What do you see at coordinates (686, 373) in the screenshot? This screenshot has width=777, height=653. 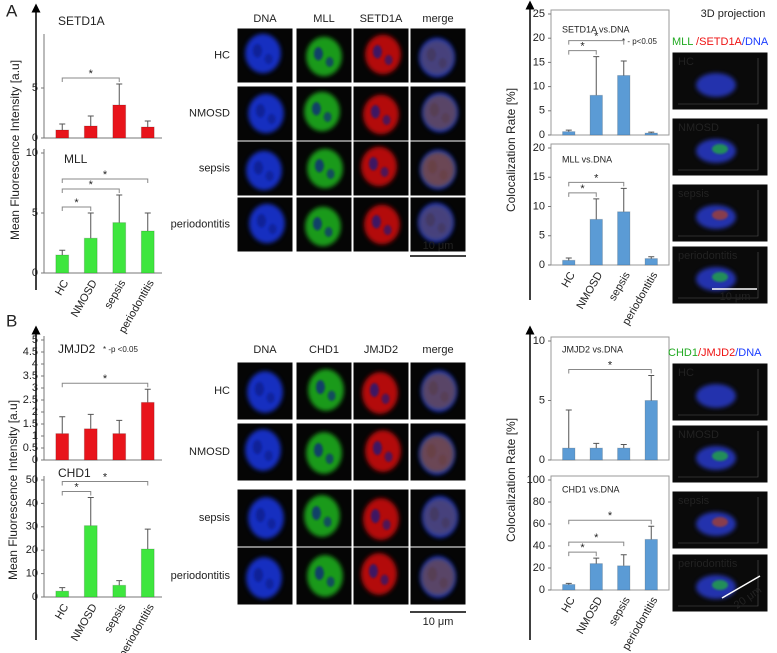 I see `projection-label: HC` at bounding box center [686, 373].